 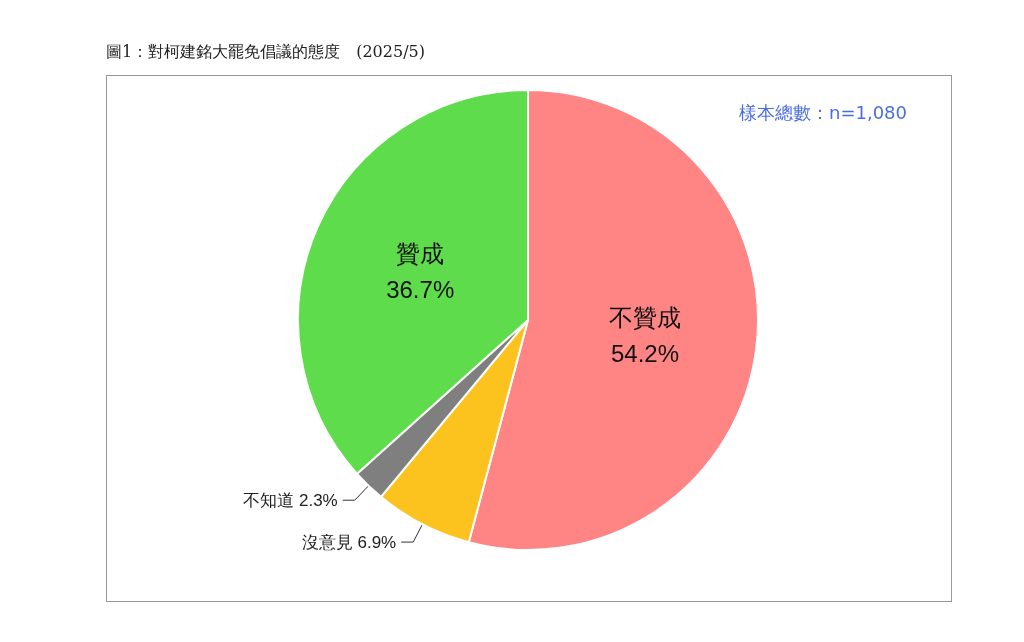 What do you see at coordinates (645, 353) in the screenshot?
I see `data-label: 54.2%` at bounding box center [645, 353].